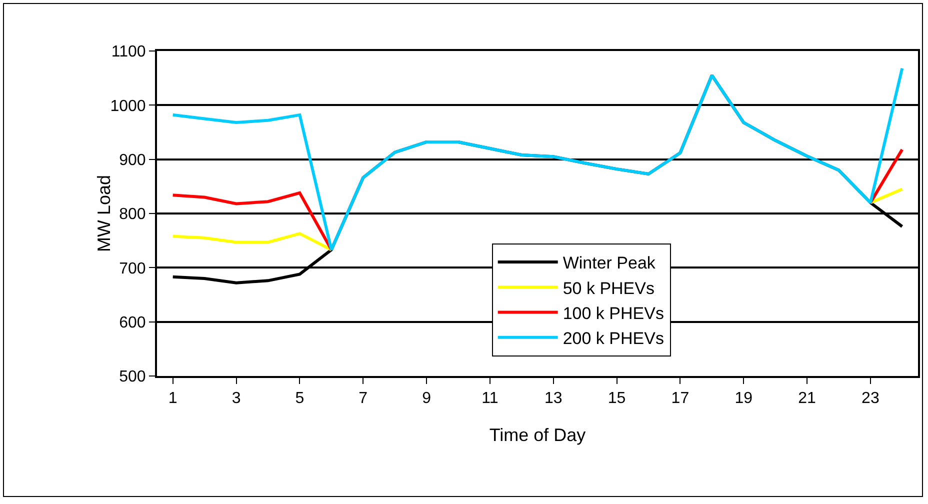 The width and height of the screenshot is (928, 504). What do you see at coordinates (553, 399) in the screenshot?
I see `x-tick-label: 13` at bounding box center [553, 399].